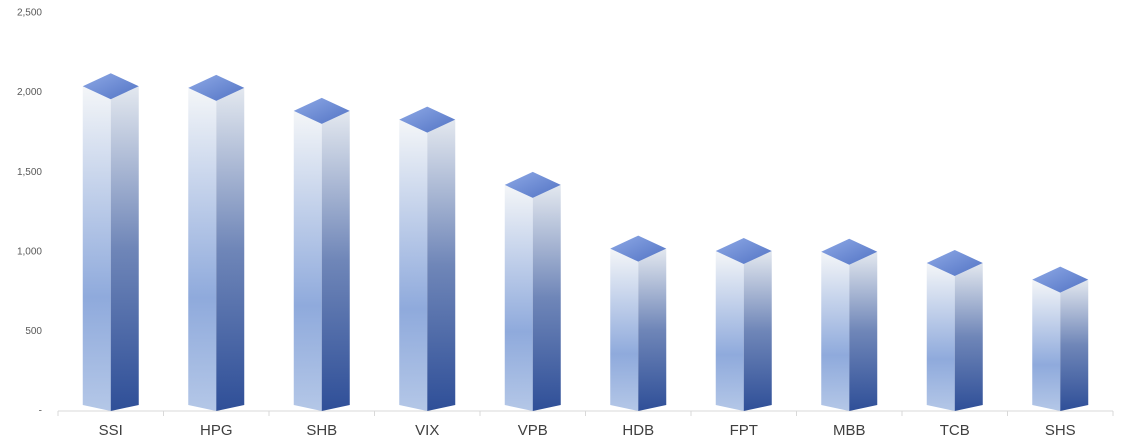  I want to click on y-tick-label: 1,000, so click(29, 251).